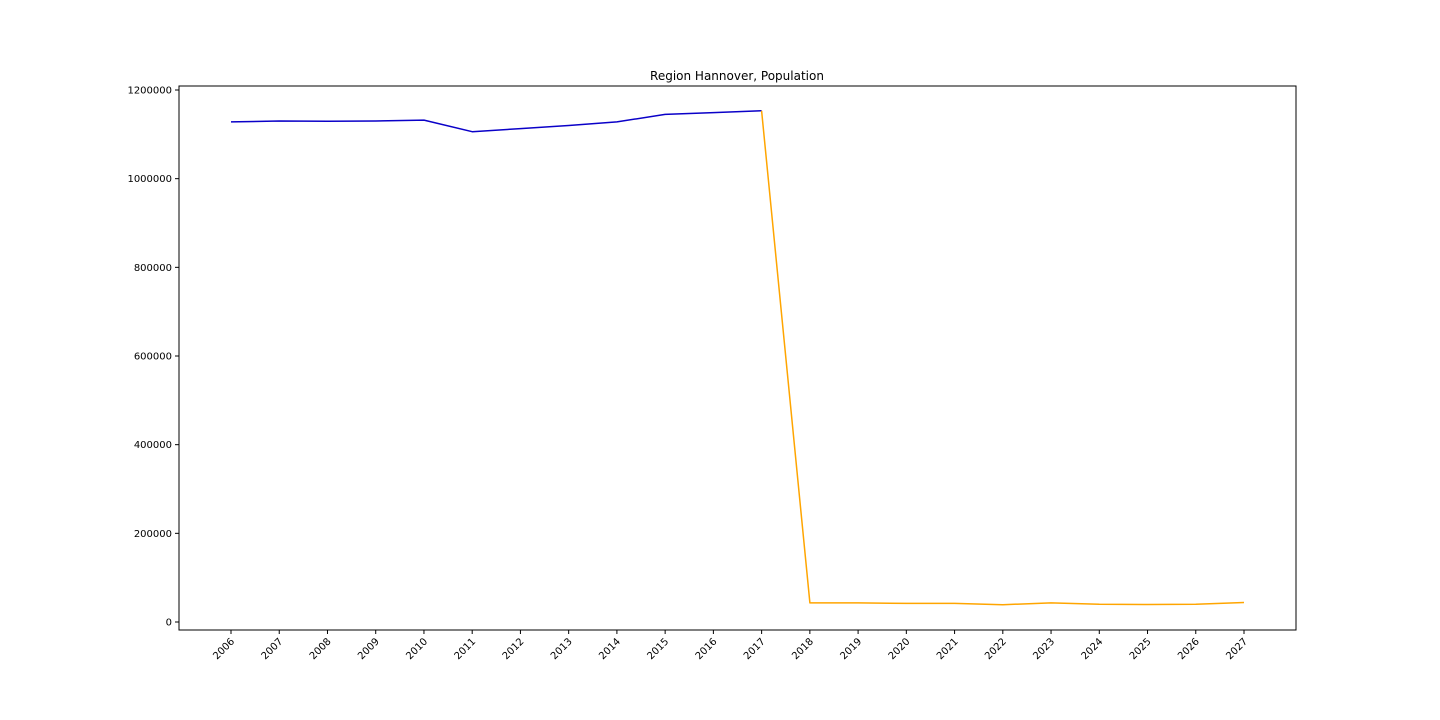 The width and height of the screenshot is (1440, 720). Describe the element at coordinates (153, 534) in the screenshot. I see `y-tick-label: 200000` at that location.